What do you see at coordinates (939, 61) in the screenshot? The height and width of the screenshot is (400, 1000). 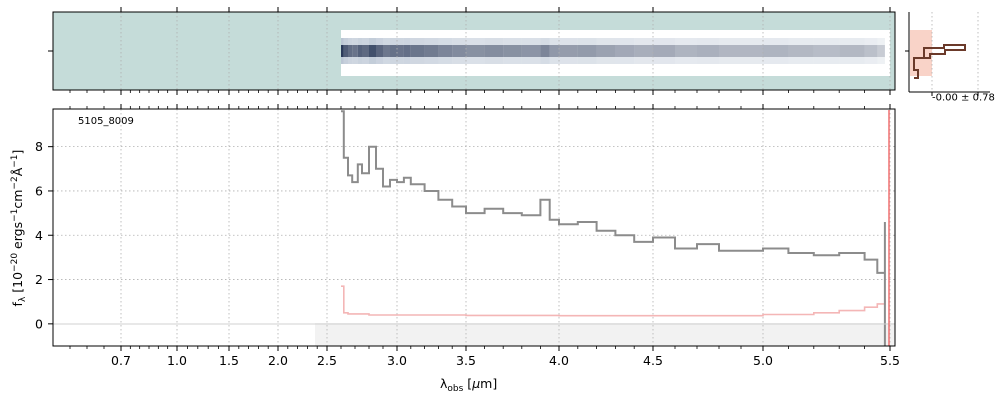 I see `inset-profile-line` at bounding box center [939, 61].